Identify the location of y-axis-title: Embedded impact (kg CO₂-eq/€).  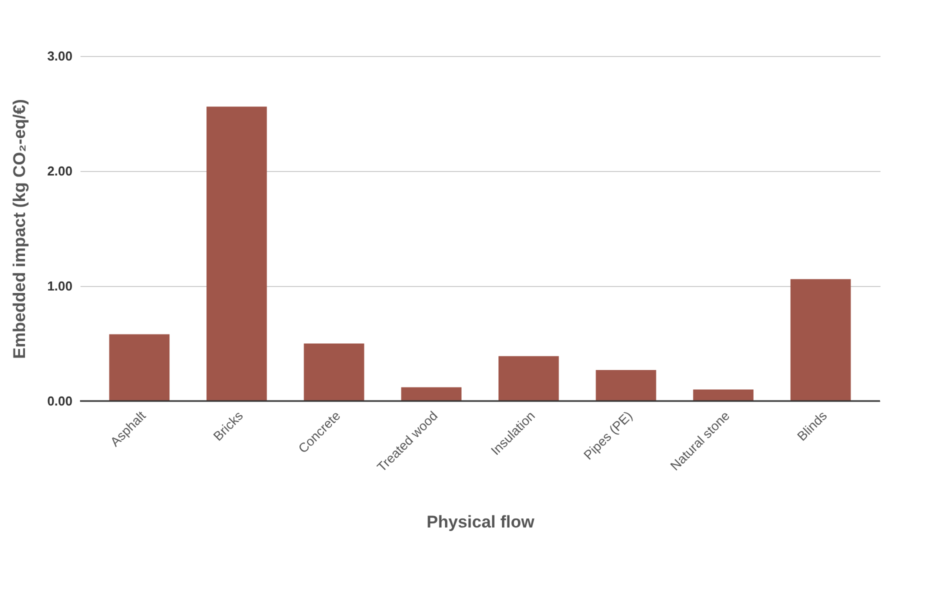
(20, 229).